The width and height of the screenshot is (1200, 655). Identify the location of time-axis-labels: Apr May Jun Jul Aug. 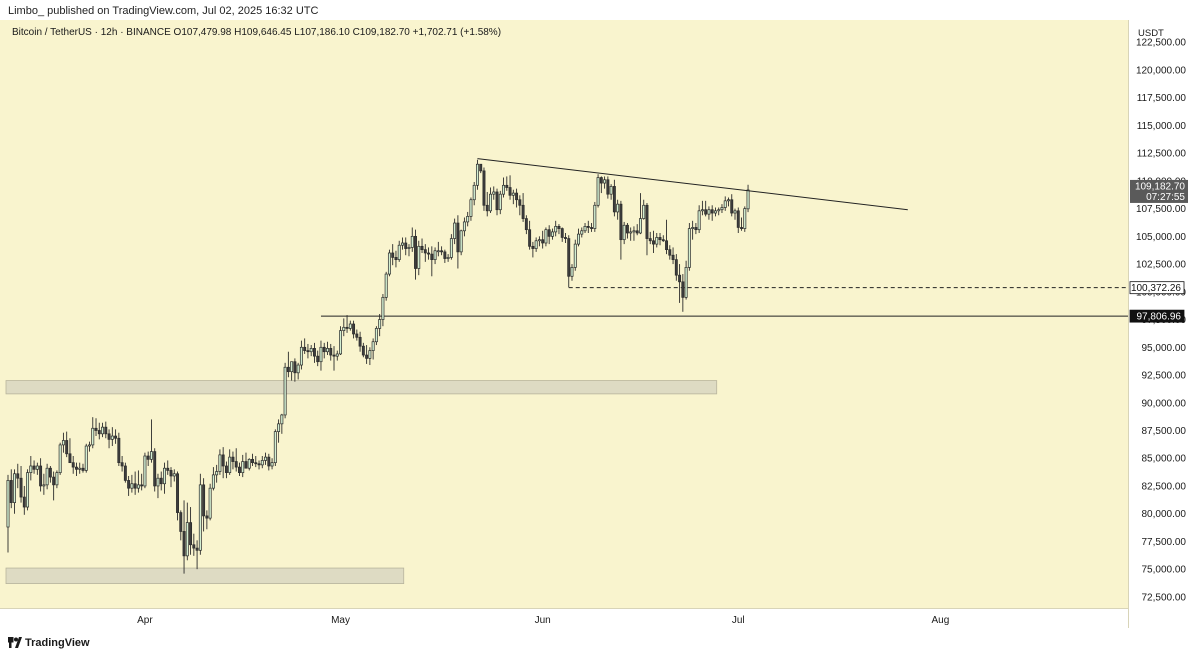
(543, 620).